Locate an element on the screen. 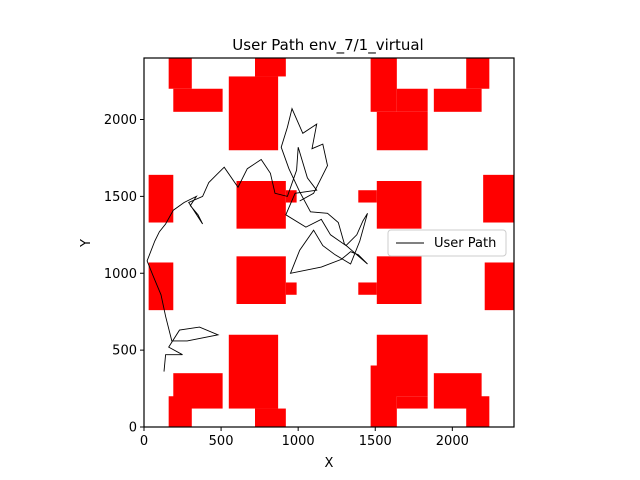  legend: User Path is located at coordinates (447, 243).